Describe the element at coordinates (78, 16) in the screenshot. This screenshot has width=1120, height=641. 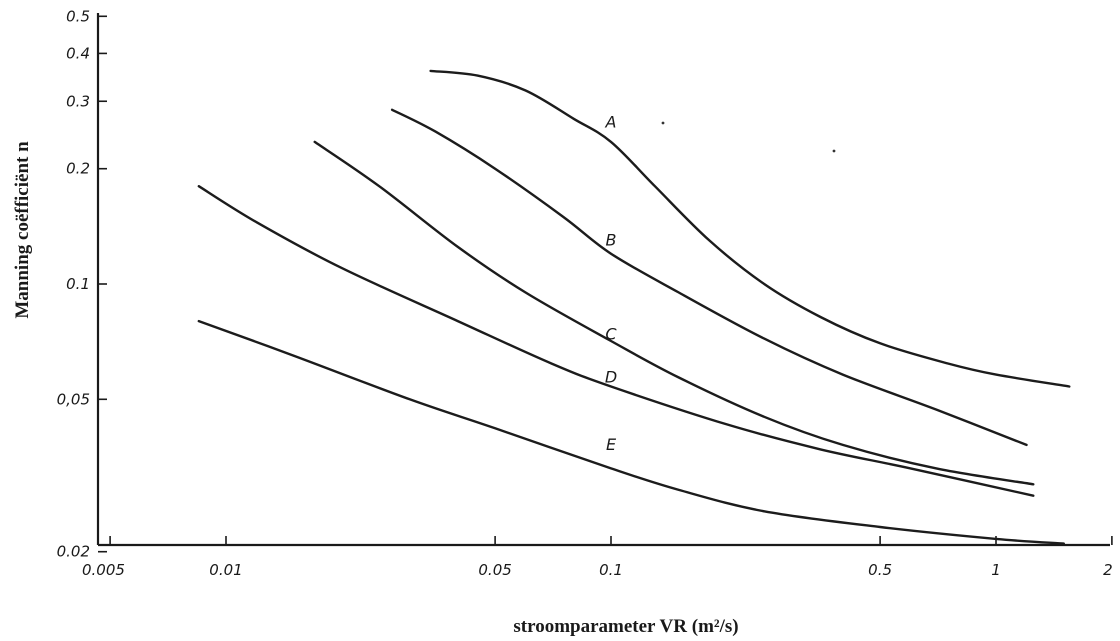
I see `y-tick-label: 0.5` at that location.